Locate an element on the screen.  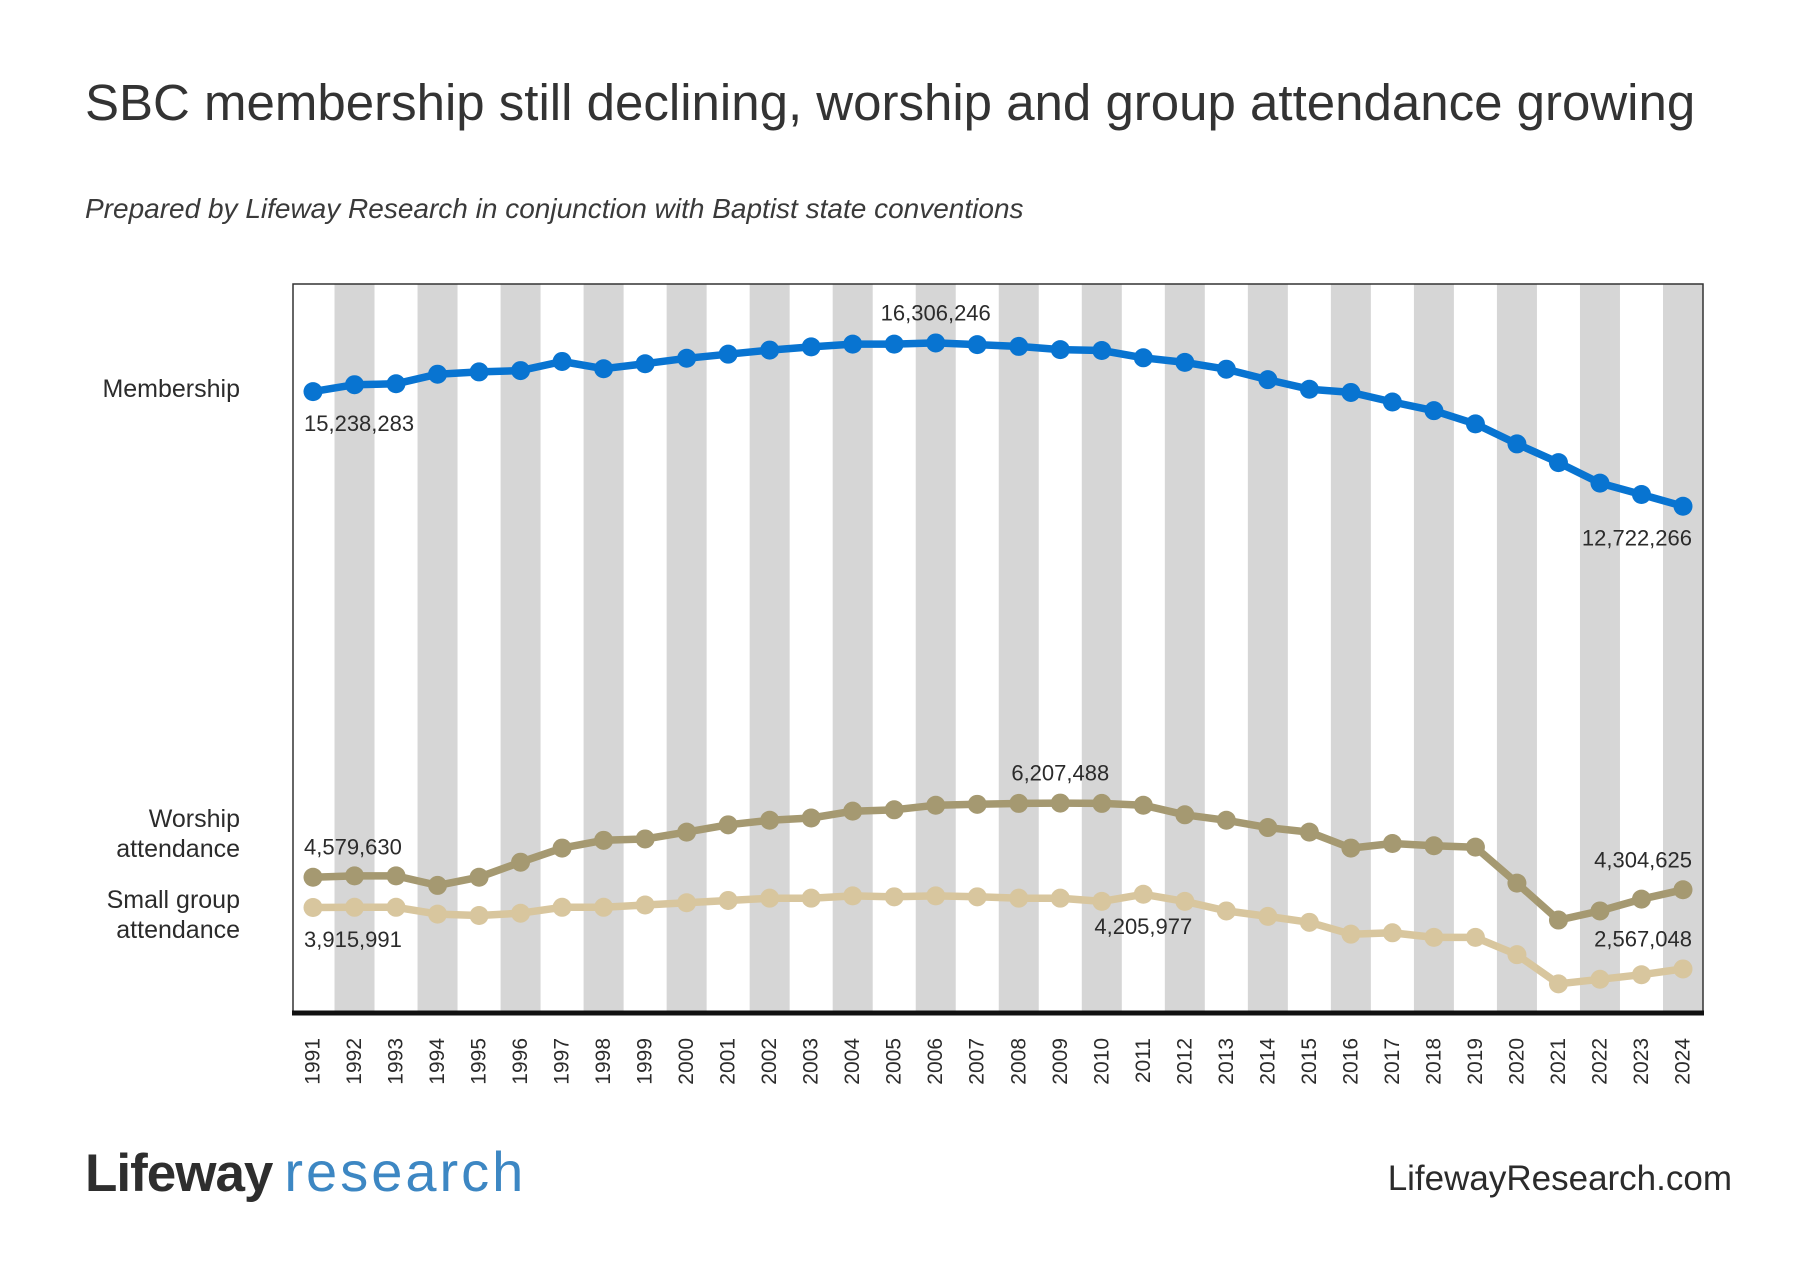
membership-point-2015 is located at coordinates (1309, 389).